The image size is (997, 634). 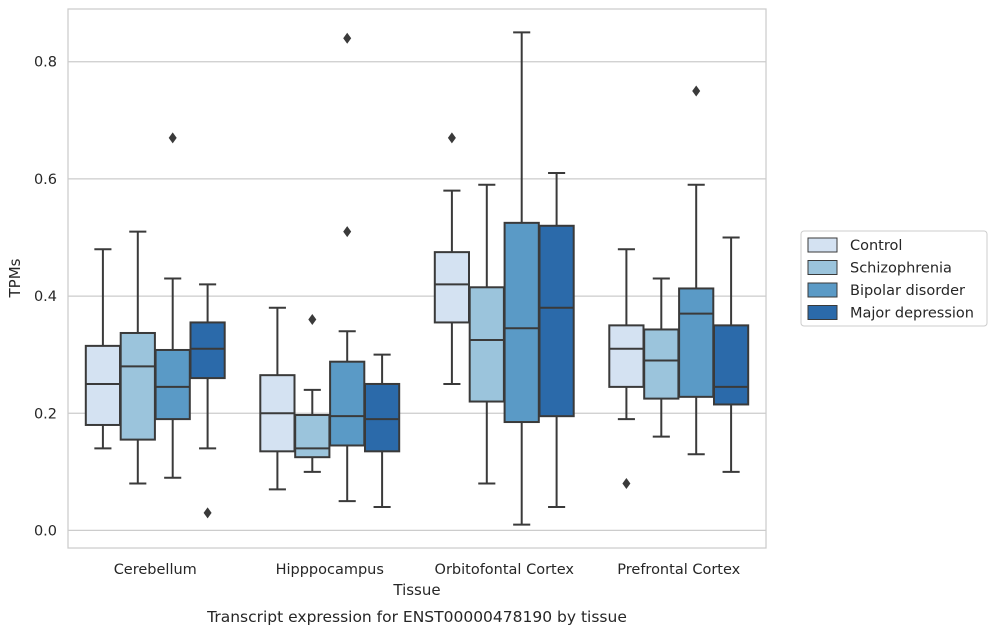 I want to click on x-tick-label: Hipppocampus, so click(x=330, y=570).